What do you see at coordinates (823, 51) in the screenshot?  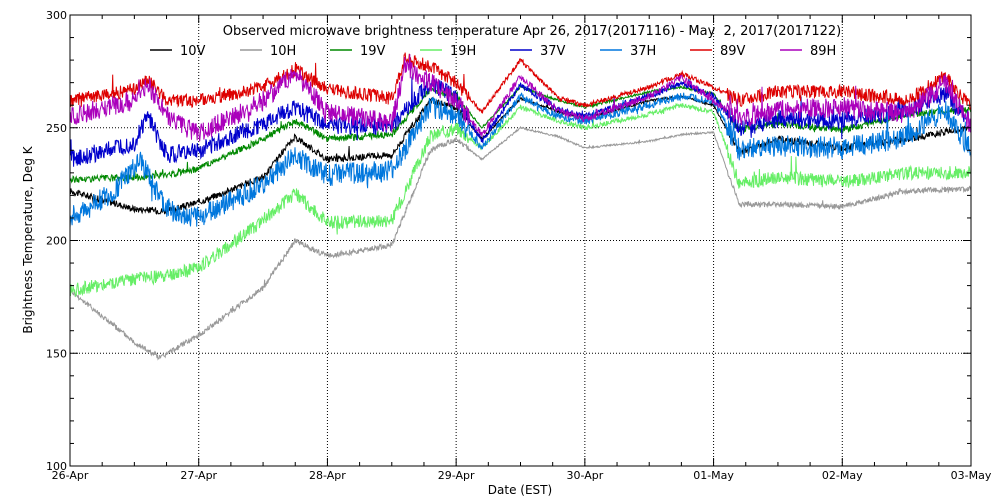 I see `legend-label: 89H` at bounding box center [823, 51].